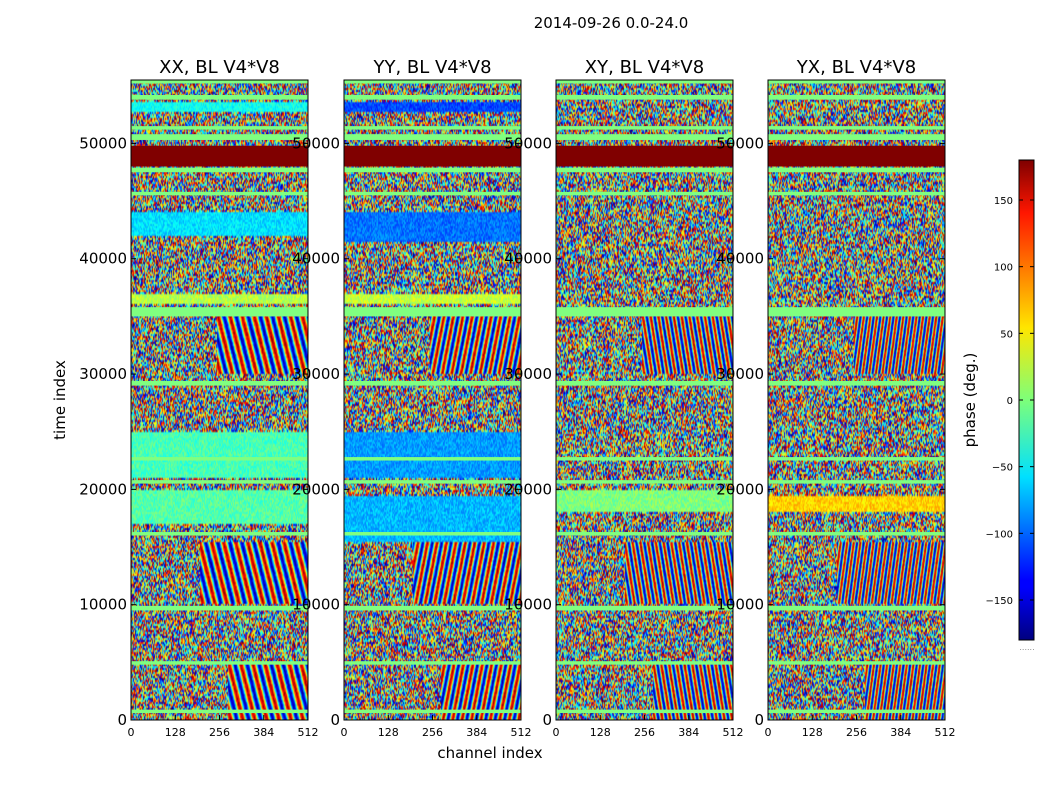  I want to click on colorbar-tick-label: 50, so click(1006, 334).